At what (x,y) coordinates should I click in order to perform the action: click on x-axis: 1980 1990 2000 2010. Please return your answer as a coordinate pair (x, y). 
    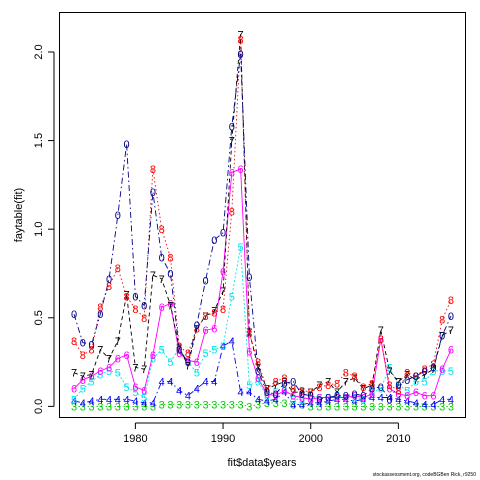
    Looking at the image, I should click on (267, 433).